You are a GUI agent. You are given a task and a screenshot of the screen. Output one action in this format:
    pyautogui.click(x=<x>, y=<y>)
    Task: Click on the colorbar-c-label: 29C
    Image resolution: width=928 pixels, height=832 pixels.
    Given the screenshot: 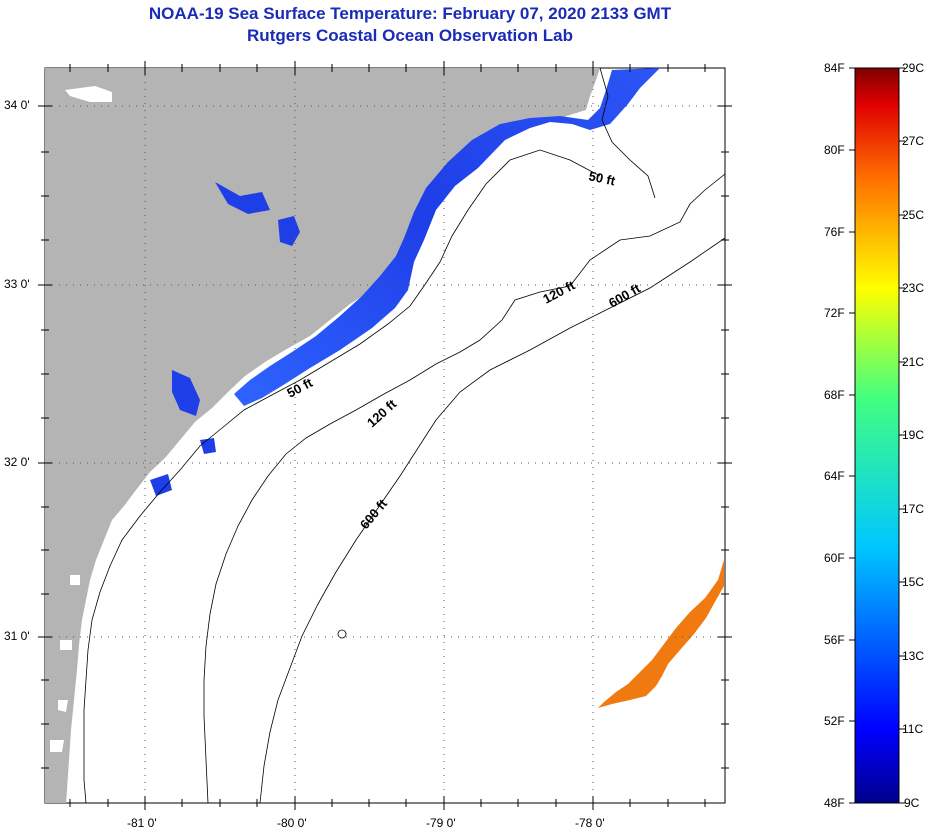 What is the action you would take?
    pyautogui.click(x=913, y=68)
    